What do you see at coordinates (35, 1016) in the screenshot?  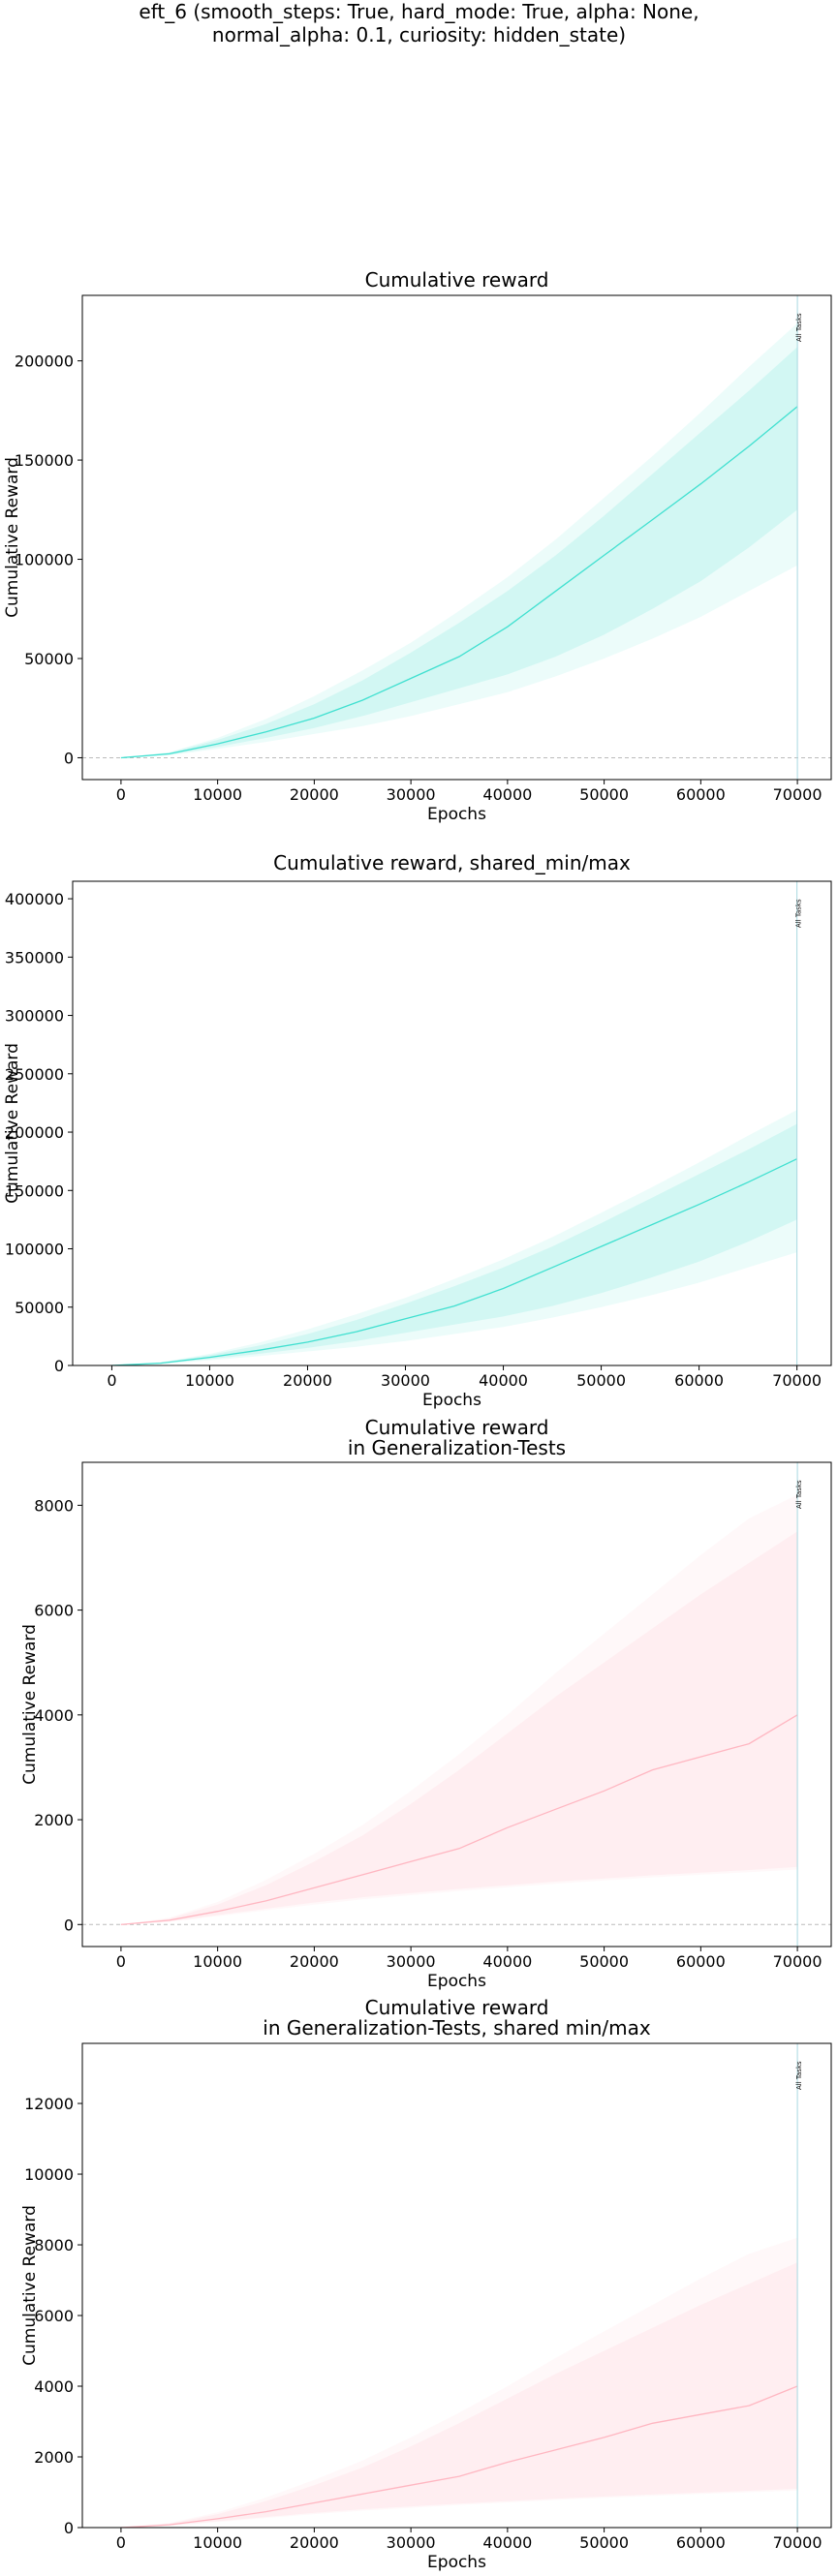 I see `y-tick-label: 300000` at bounding box center [35, 1016].